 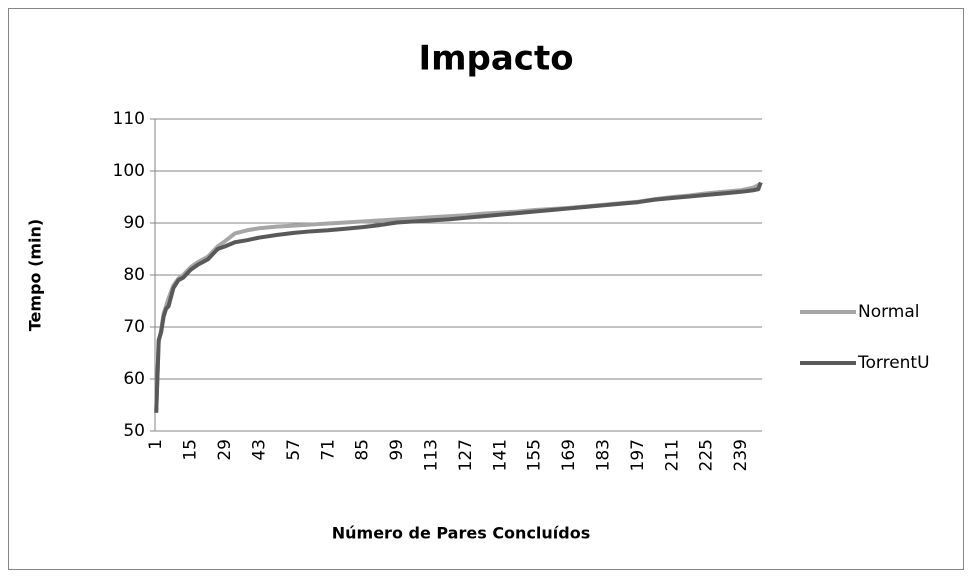 I want to click on x-tick-label: 71, so click(x=328, y=450).